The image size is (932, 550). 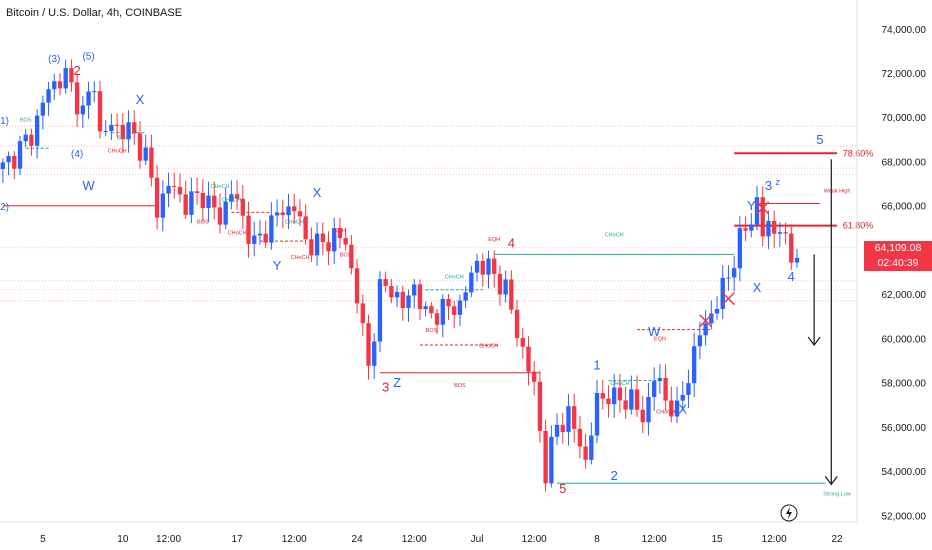 I want to click on wave-label: 3, so click(x=385, y=387).